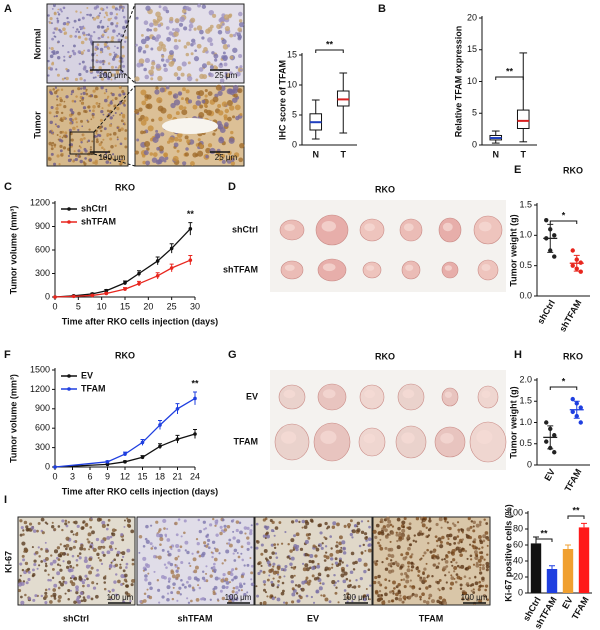  Describe the element at coordinates (125, 476) in the screenshot. I see `x-tick-label: 12` at that location.